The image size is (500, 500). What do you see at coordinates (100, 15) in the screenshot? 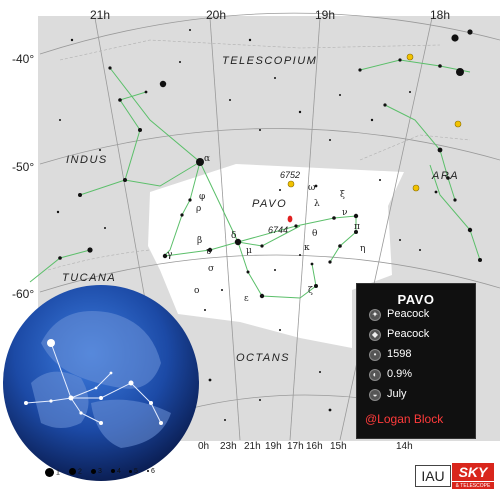
I see `ra-label-21h: 21h` at bounding box center [100, 15].